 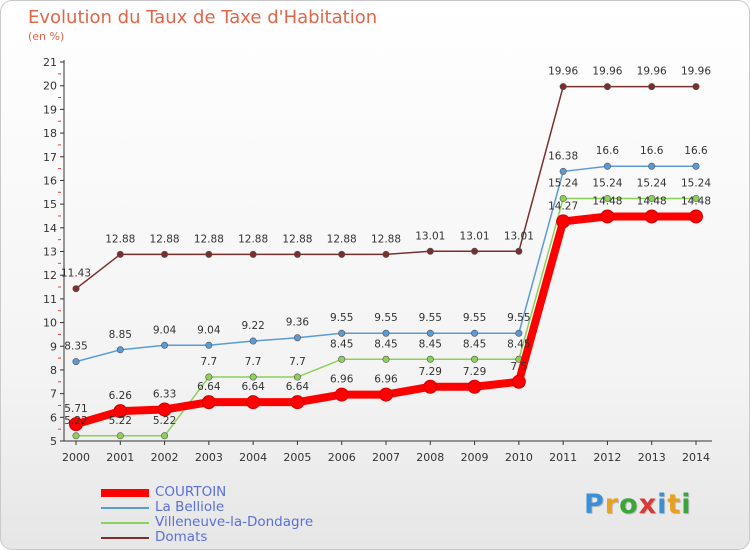 I want to click on y-tick-label: 12, so click(x=50, y=275).